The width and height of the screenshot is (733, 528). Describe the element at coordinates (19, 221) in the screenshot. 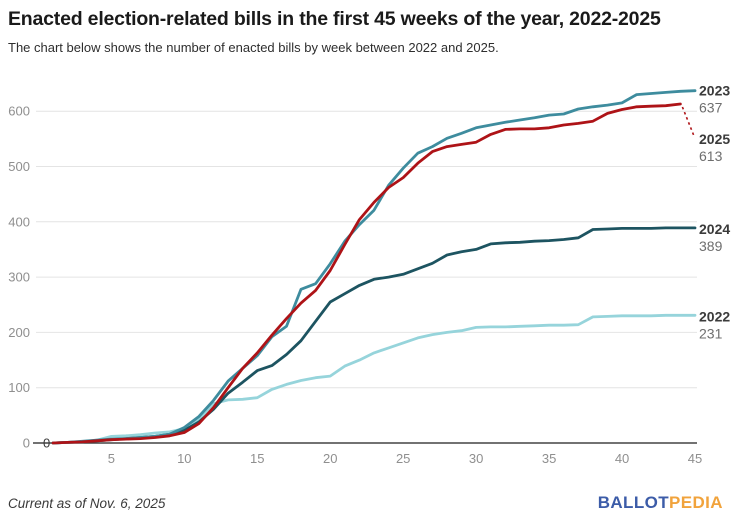

I see `y-tick-label: 400` at that location.